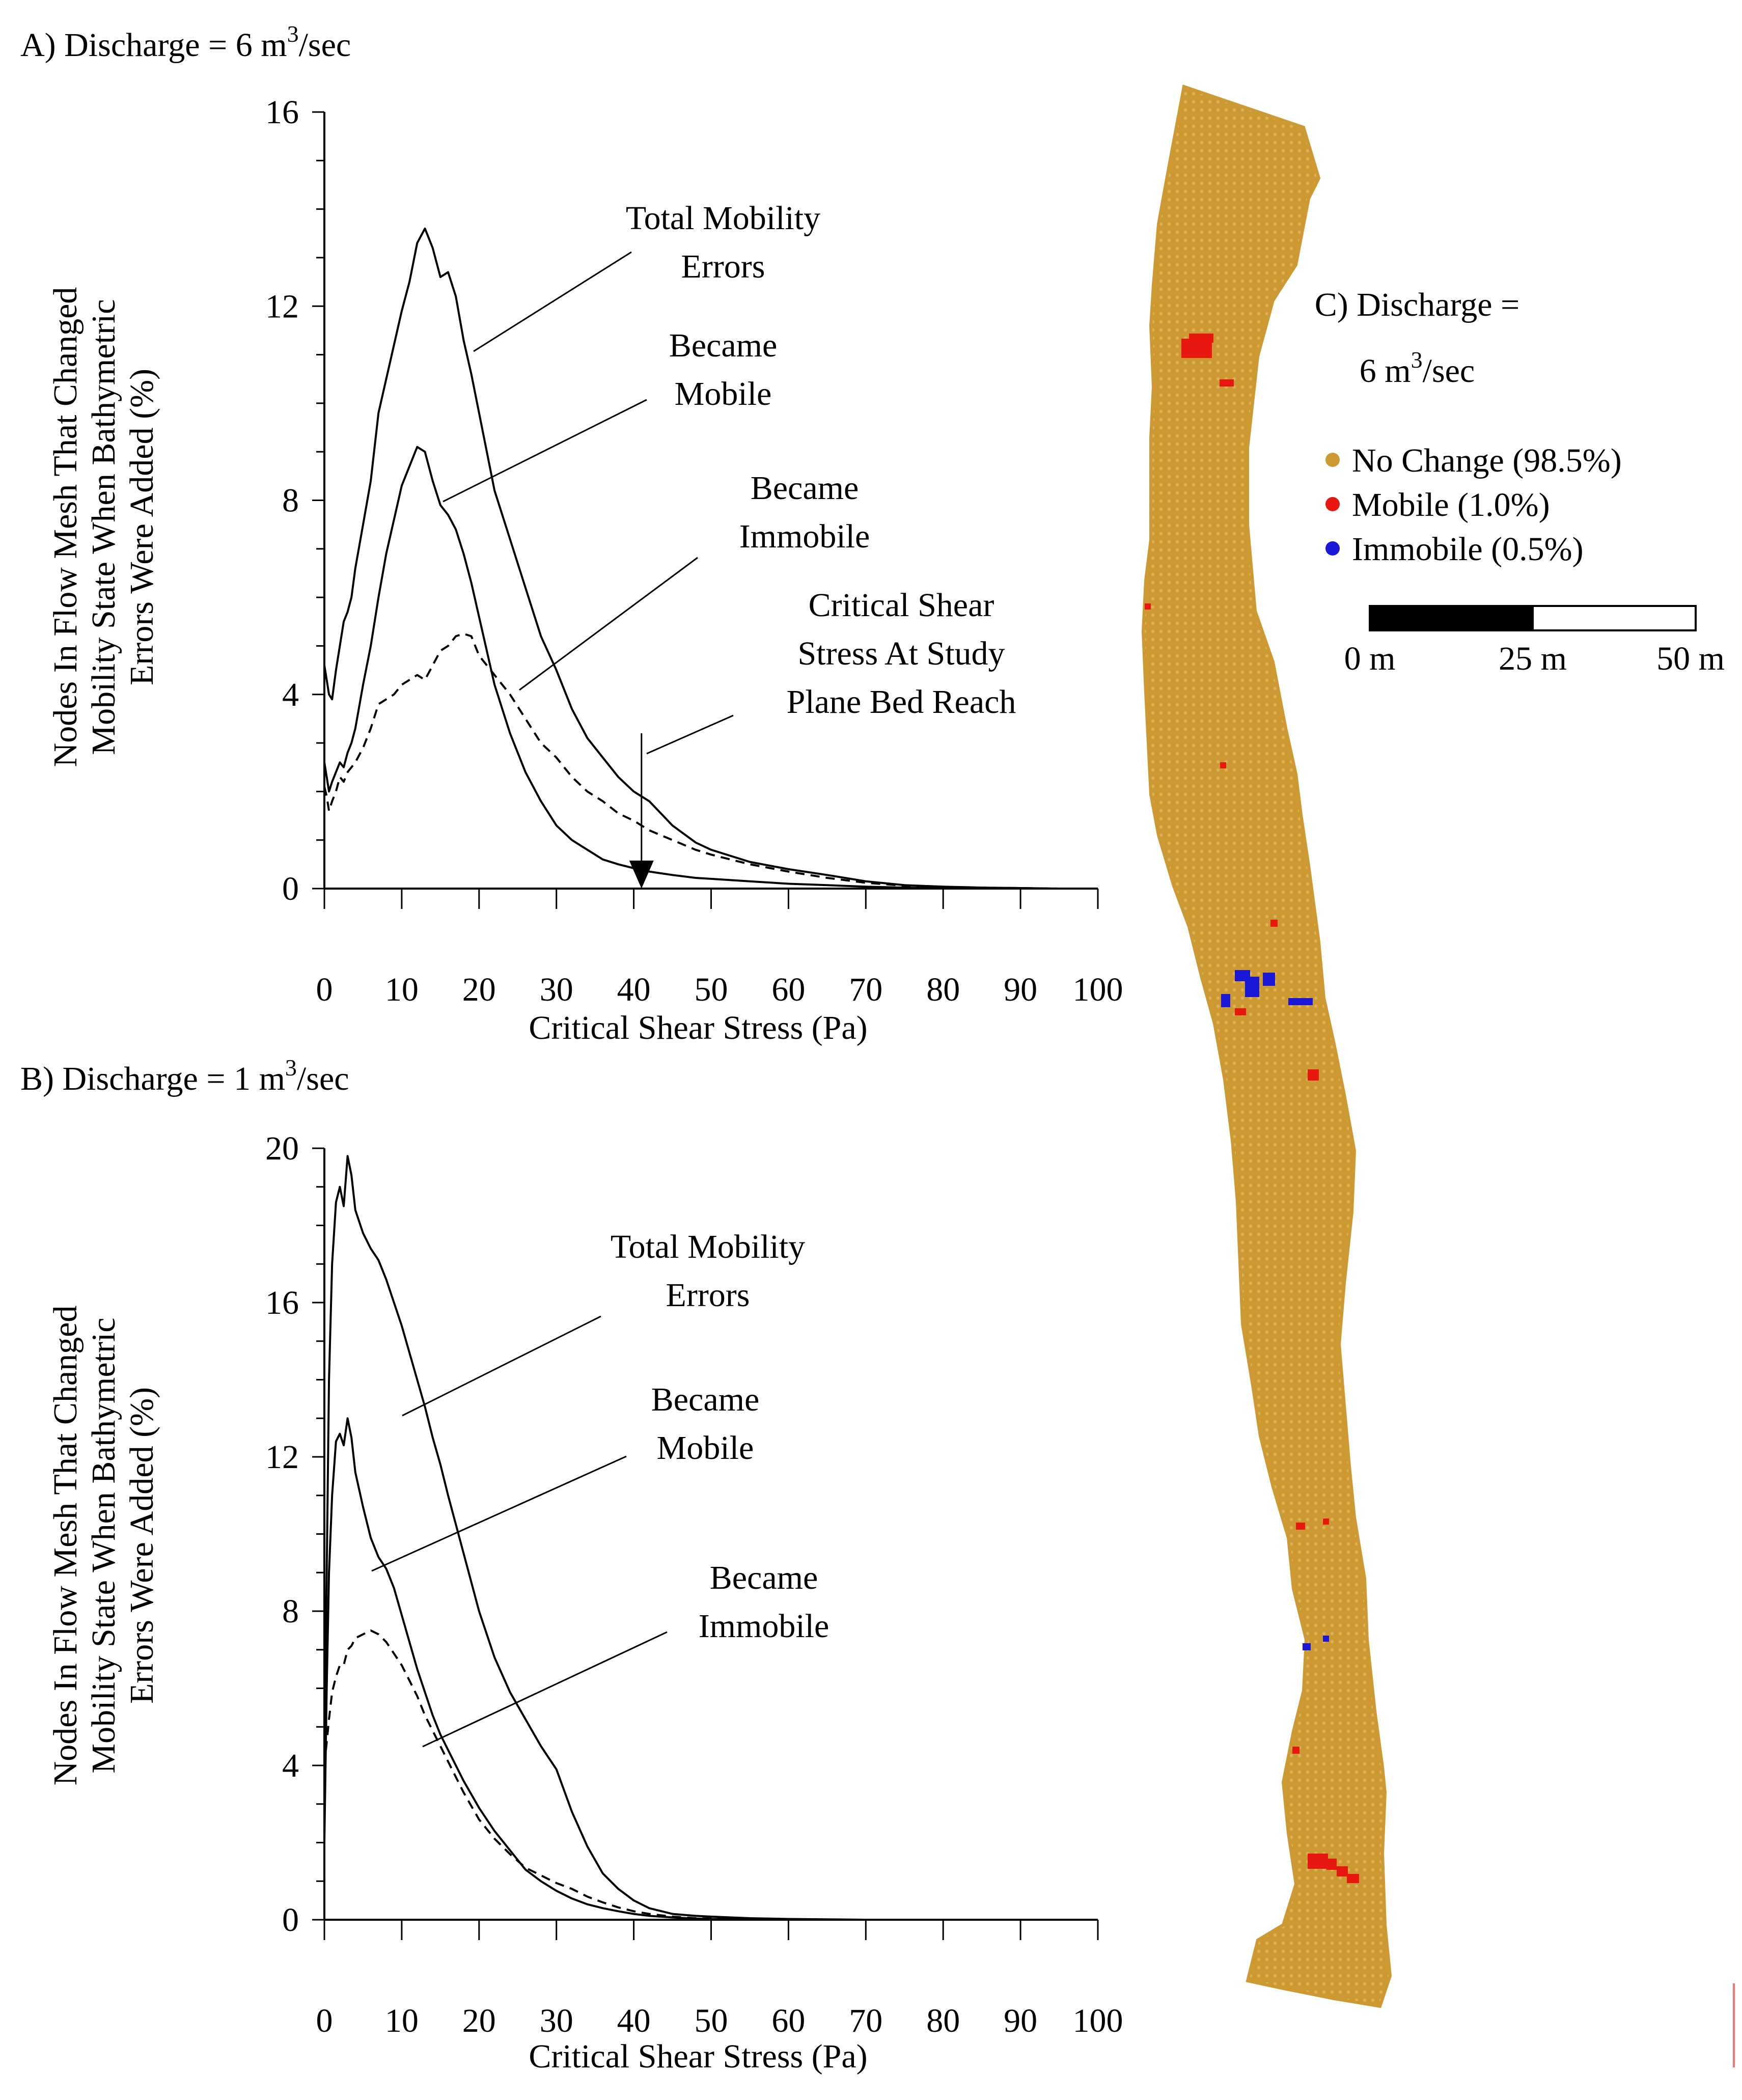 The height and width of the screenshot is (2100, 1742). What do you see at coordinates (626, 1653) in the screenshot?
I see `panel-b-annotation-immobile: Became Immobile` at bounding box center [626, 1653].